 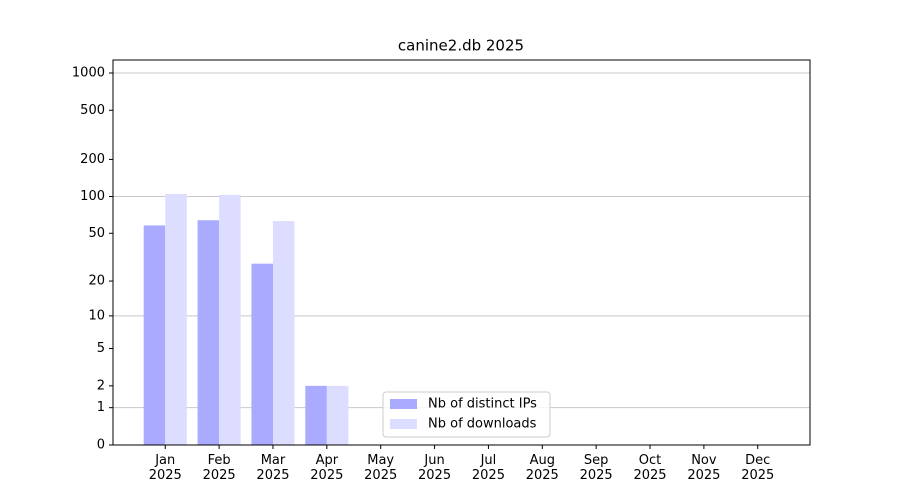 What do you see at coordinates (92, 159) in the screenshot?
I see `y-tick-label: 200` at bounding box center [92, 159].